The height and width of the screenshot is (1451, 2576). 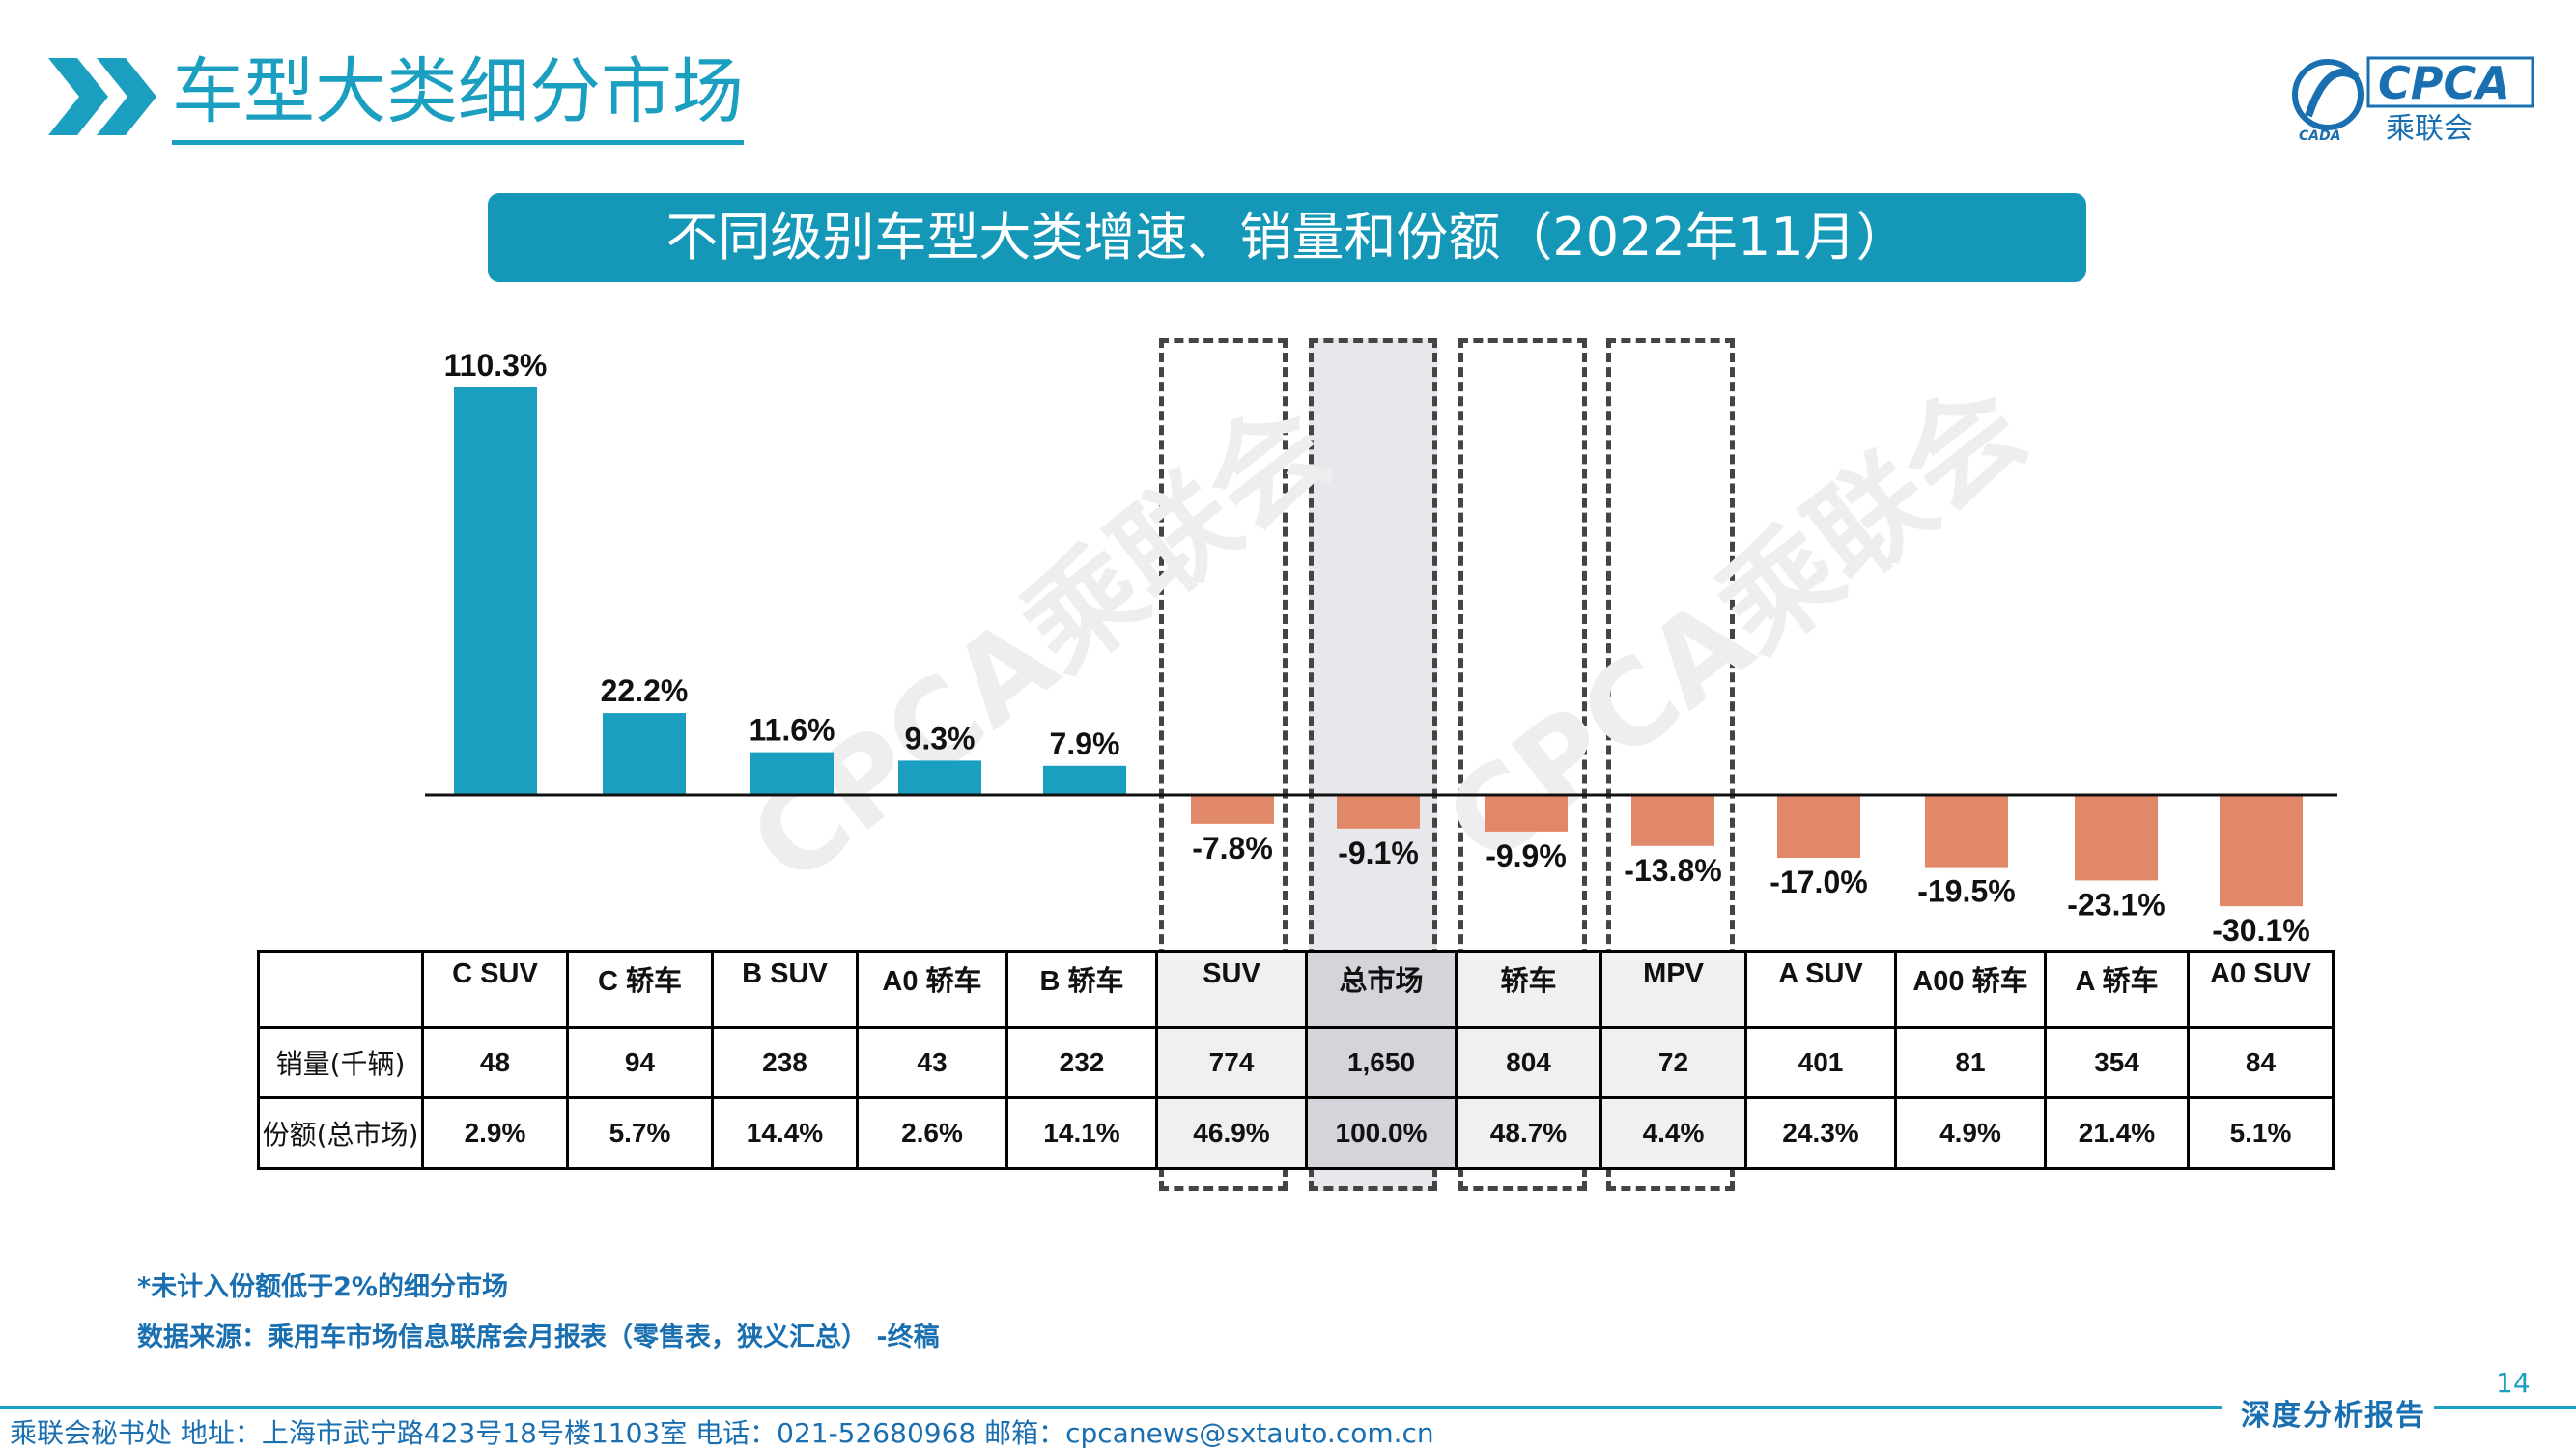 I want to click on table-cell: 21.4%, so click(x=2117, y=1133).